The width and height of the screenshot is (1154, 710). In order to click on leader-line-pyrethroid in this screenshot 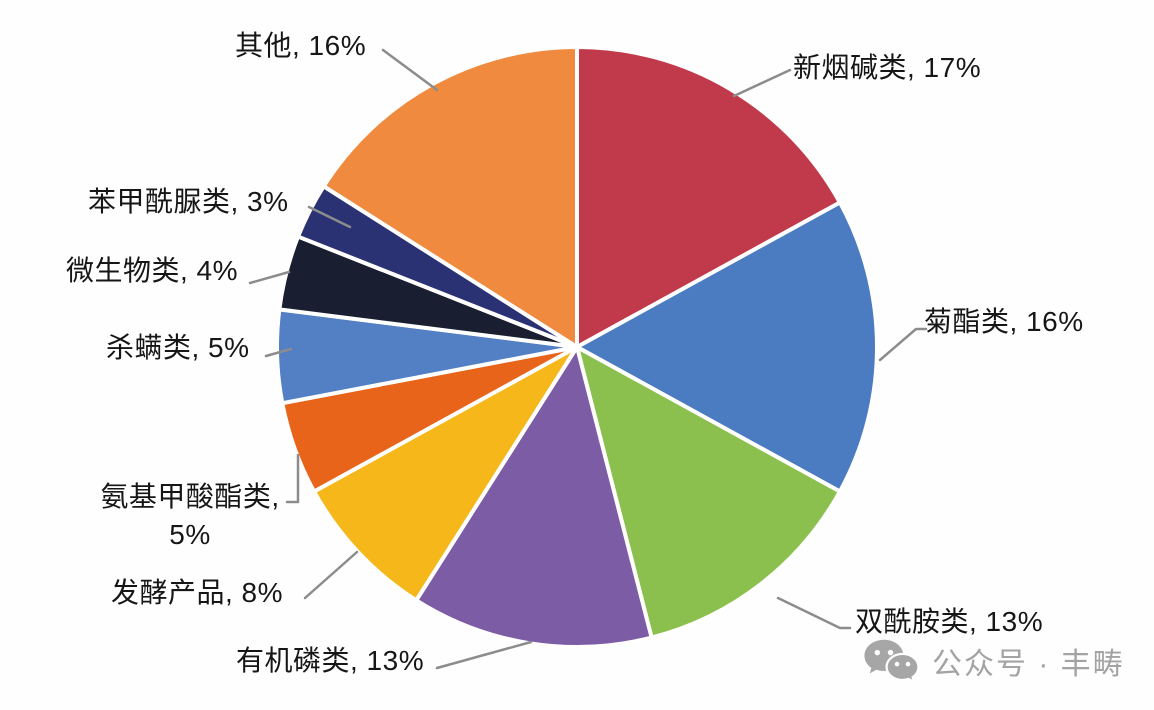, I will do `click(903, 344)`.